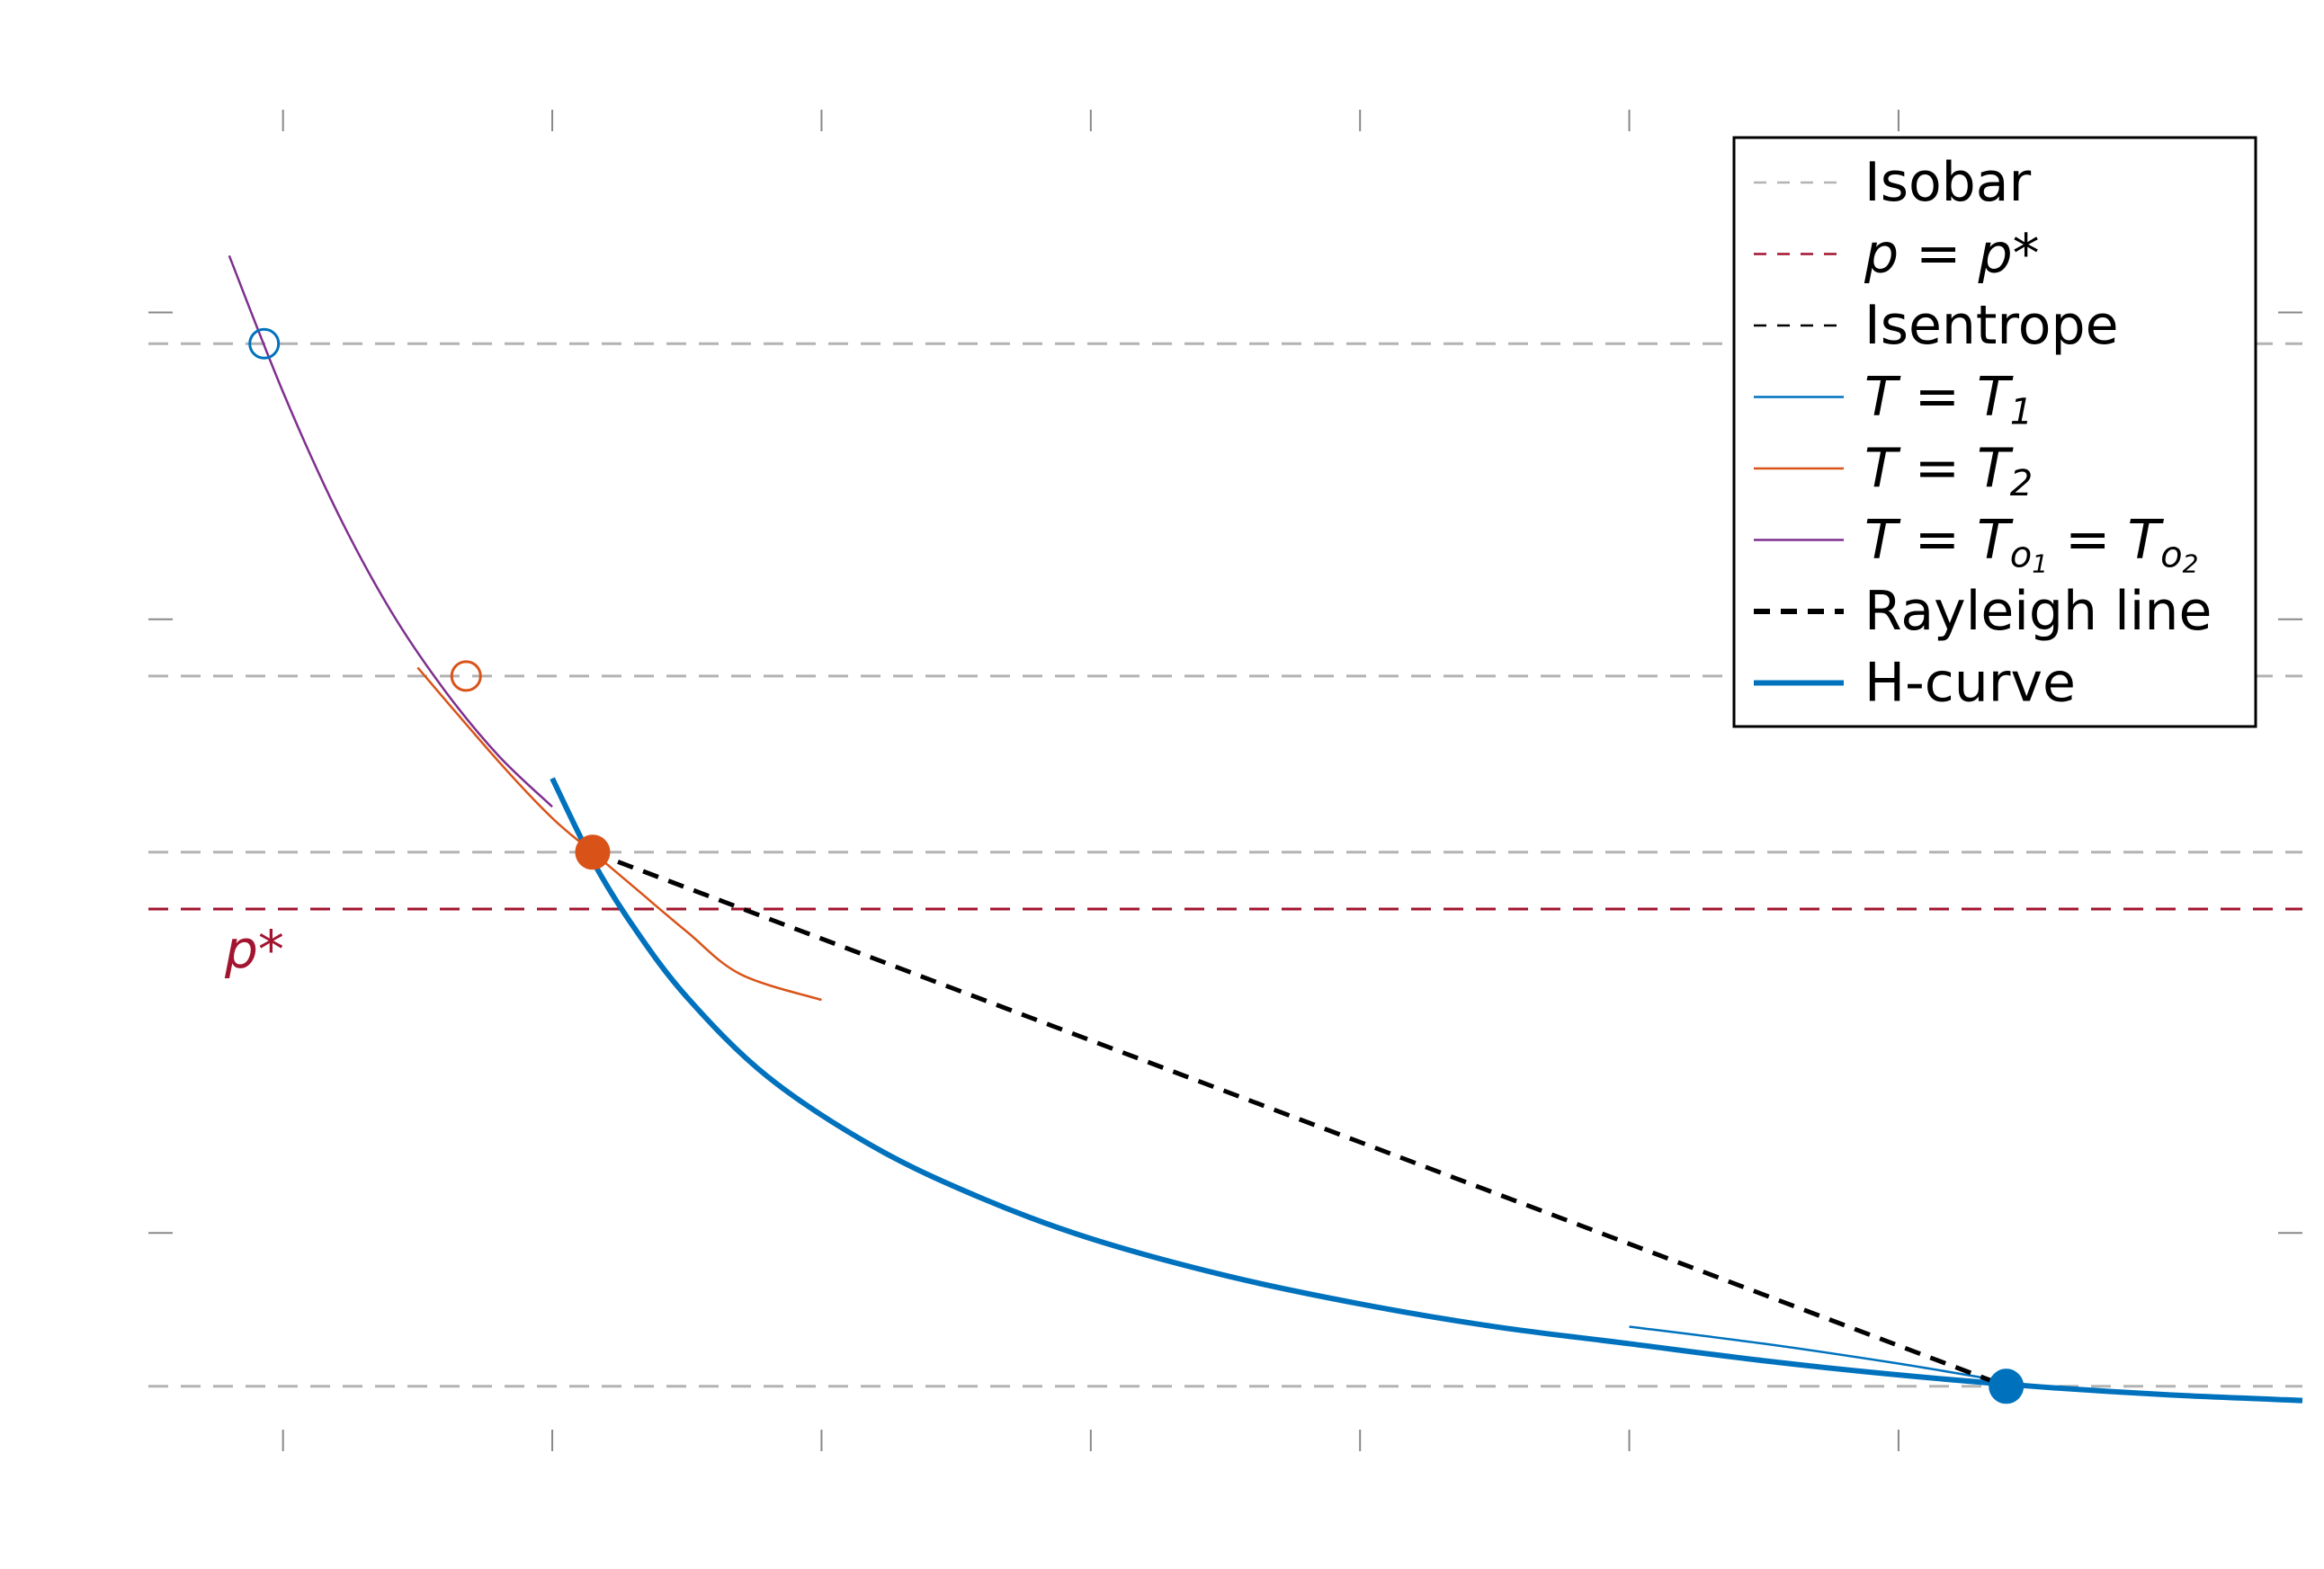 This screenshot has height=1569, width=2324. I want to click on legend-label-isentrope: Isentrope, so click(1991, 325).